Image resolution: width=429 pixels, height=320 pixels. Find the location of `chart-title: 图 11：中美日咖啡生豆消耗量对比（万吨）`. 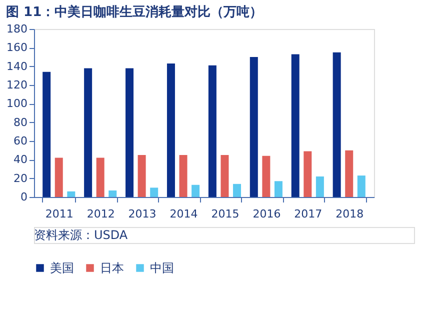

chart-title: 图 11：中美日咖啡生豆消耗量对比（万吨） is located at coordinates (134, 12).